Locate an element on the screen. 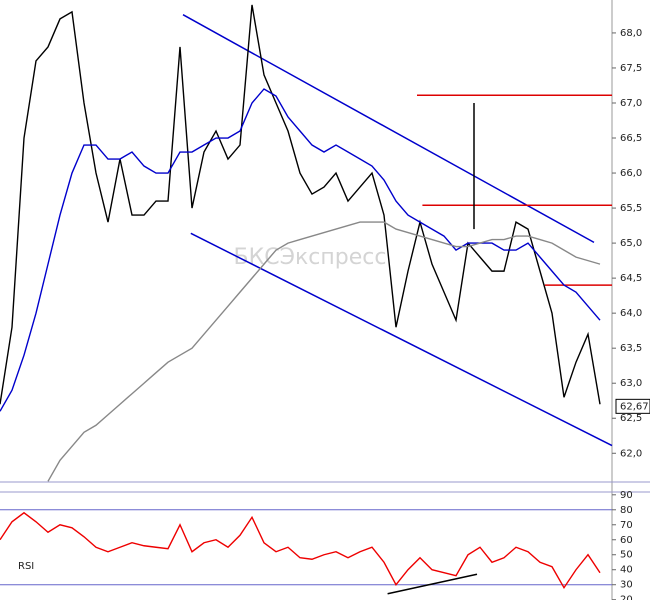  y-tick-label: 64,0 is located at coordinates (631, 313).